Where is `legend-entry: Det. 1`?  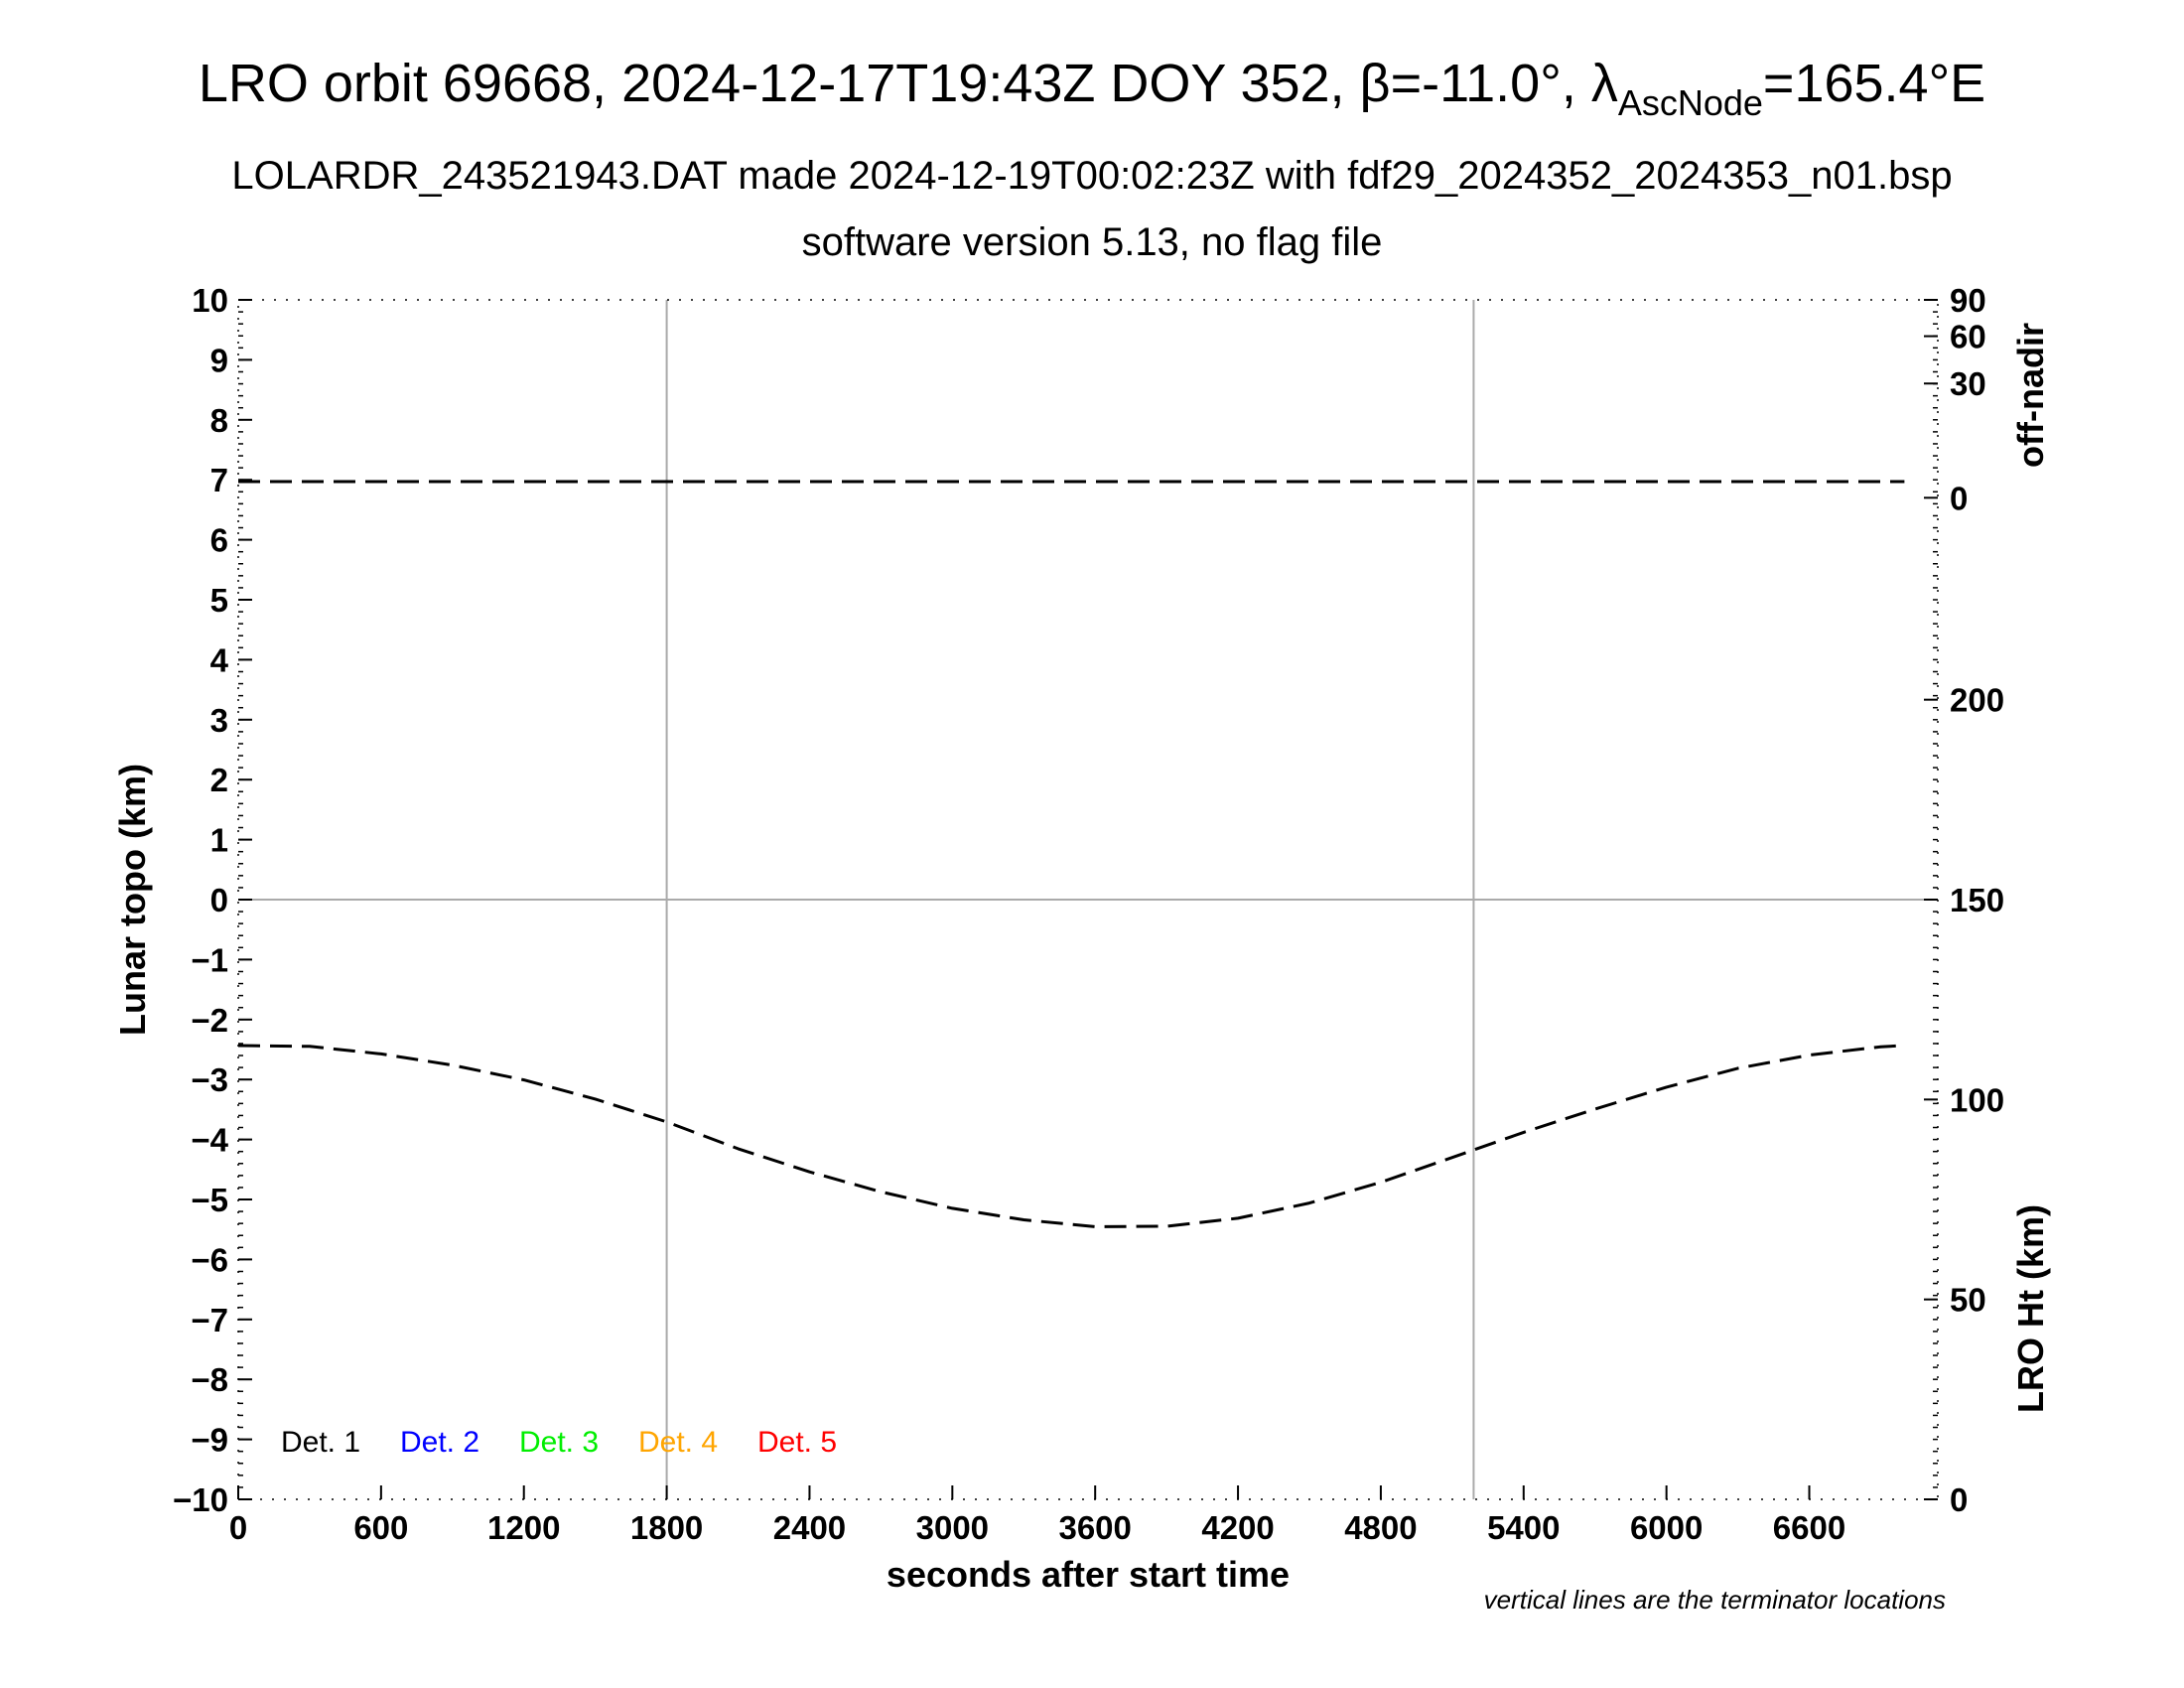 legend-entry: Det. 1 is located at coordinates (320, 1442).